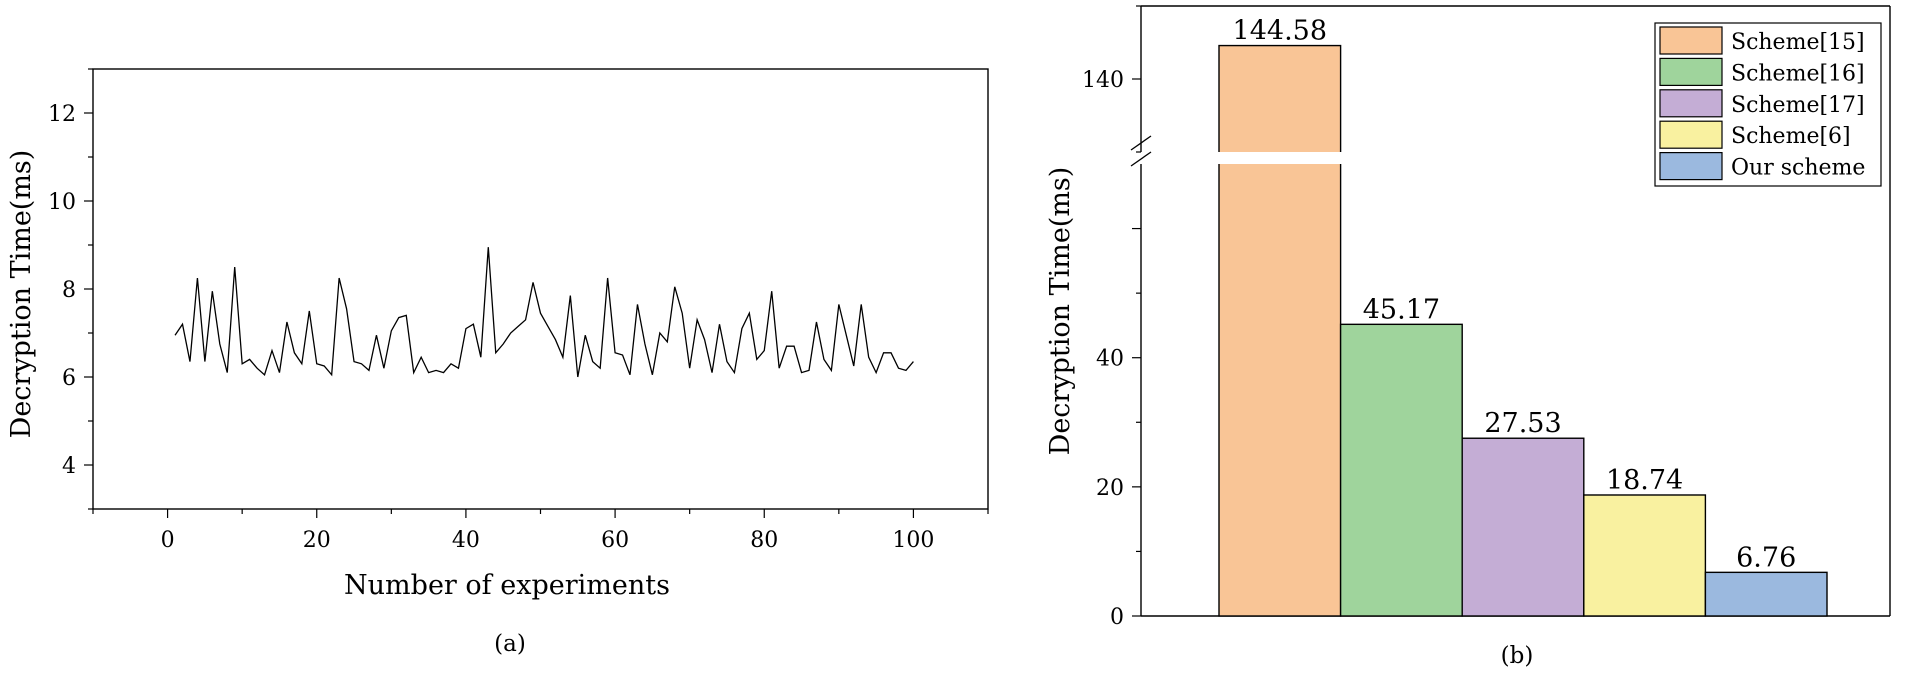 The height and width of the screenshot is (677, 1906). Describe the element at coordinates (1798, 73) in the screenshot. I see `legend-label: Scheme[16]` at that location.